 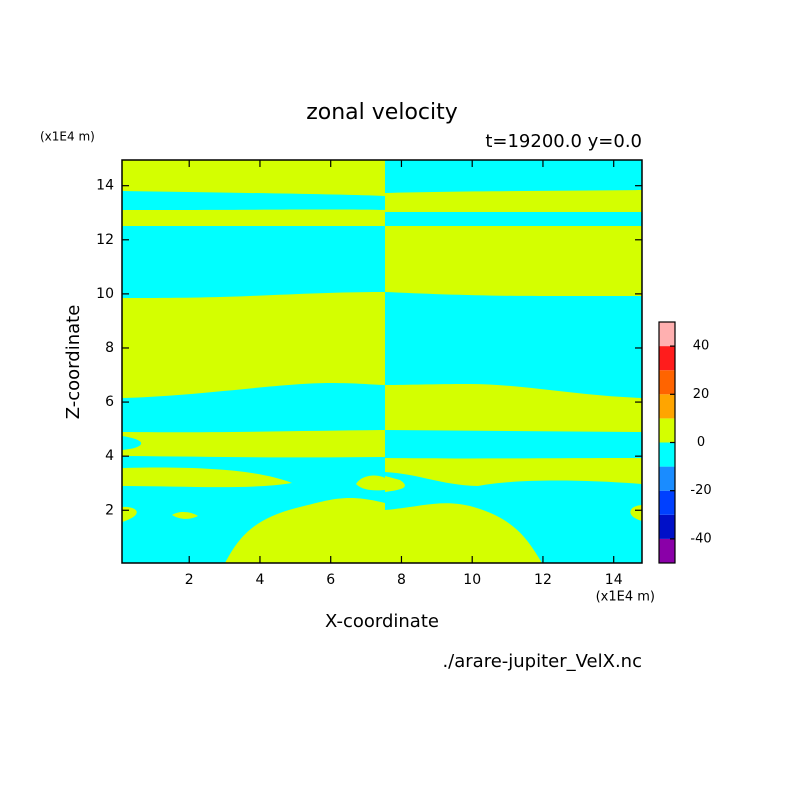 What do you see at coordinates (543, 580) in the screenshot?
I see `x-tick-label: 12` at bounding box center [543, 580].